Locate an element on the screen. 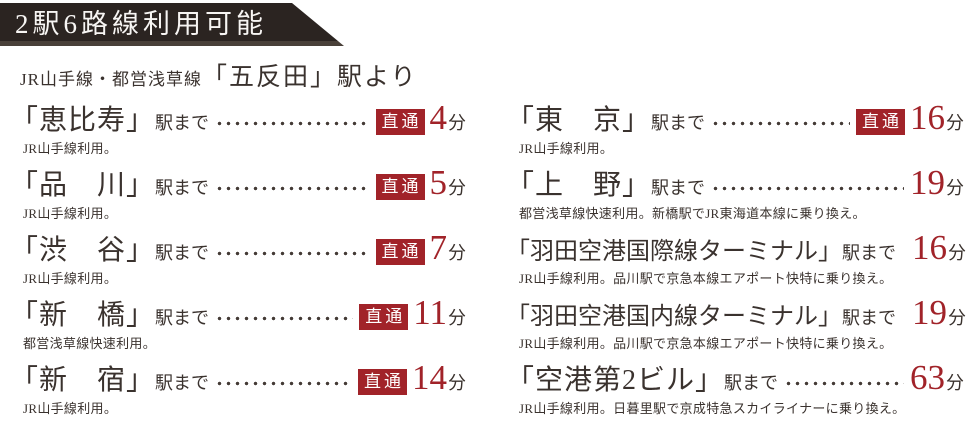 The height and width of the screenshot is (430, 970). route-head: 「東 京」 駅まで 直通 16 分 is located at coordinates (735, 120).